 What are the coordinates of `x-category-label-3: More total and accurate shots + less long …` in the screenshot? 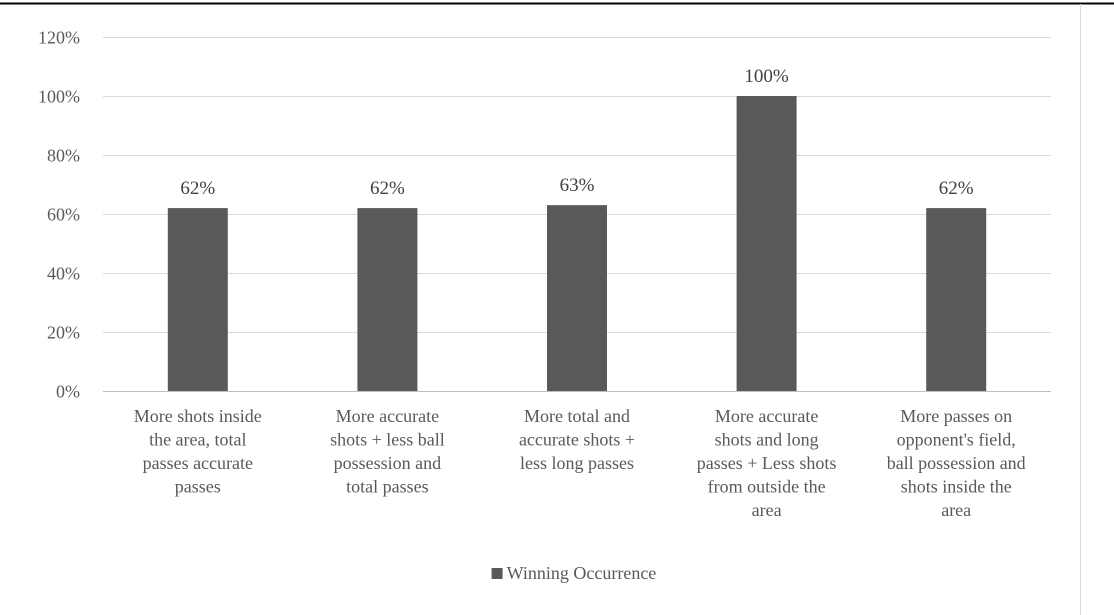 It's located at (577, 439).